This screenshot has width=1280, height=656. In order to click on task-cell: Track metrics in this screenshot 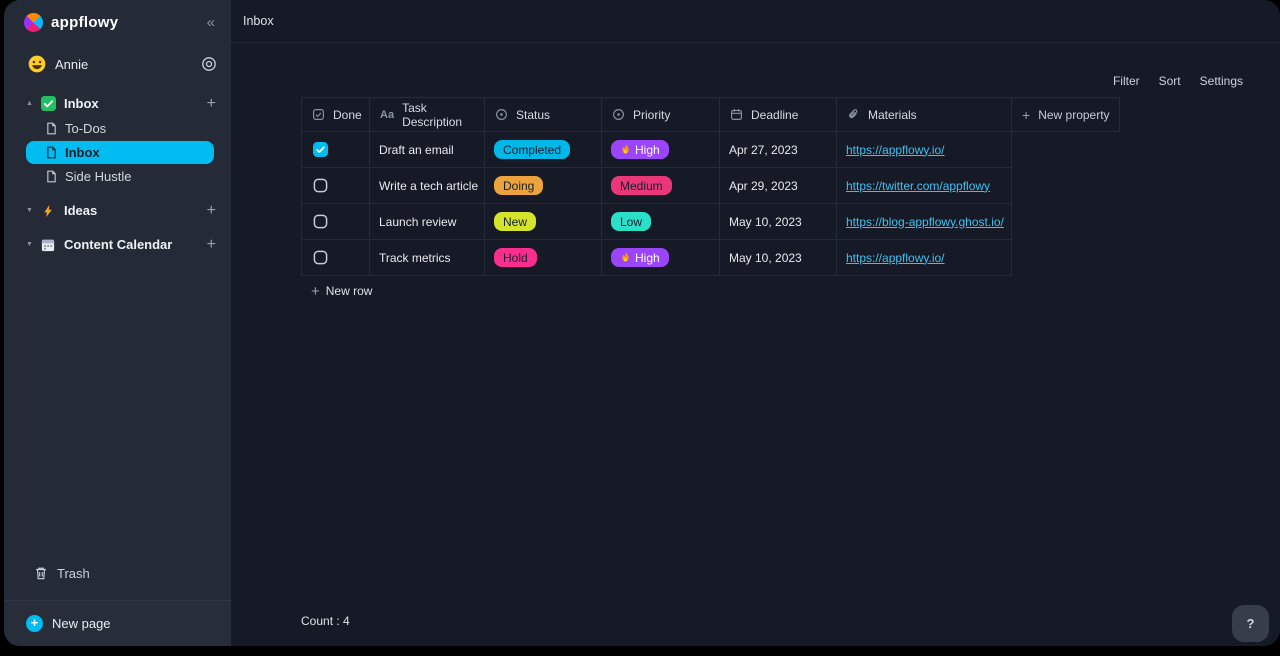, I will do `click(427, 257)`.